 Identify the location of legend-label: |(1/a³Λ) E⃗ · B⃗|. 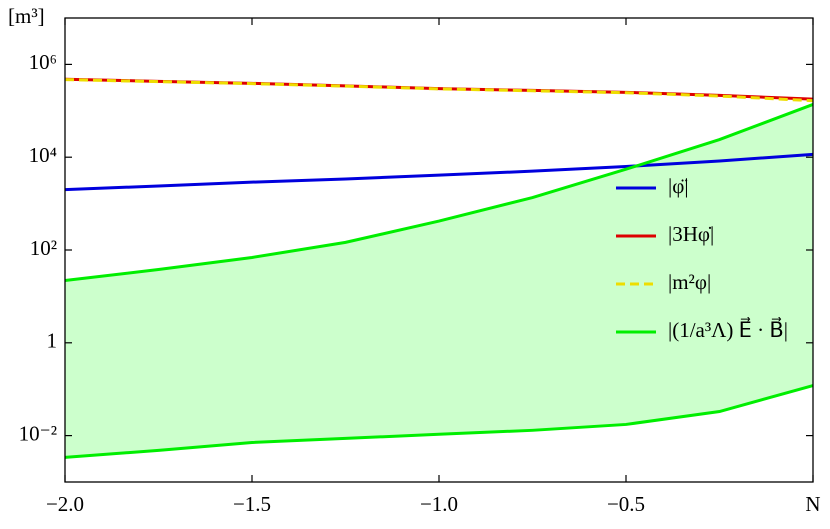
(728, 329).